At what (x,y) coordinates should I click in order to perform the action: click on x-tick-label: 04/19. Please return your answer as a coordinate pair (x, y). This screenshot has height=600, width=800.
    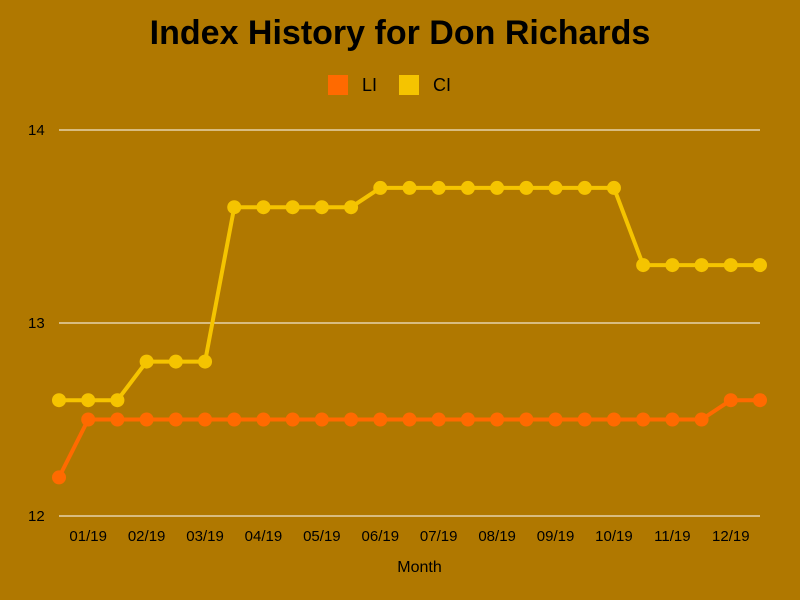
    Looking at the image, I should click on (264, 536).